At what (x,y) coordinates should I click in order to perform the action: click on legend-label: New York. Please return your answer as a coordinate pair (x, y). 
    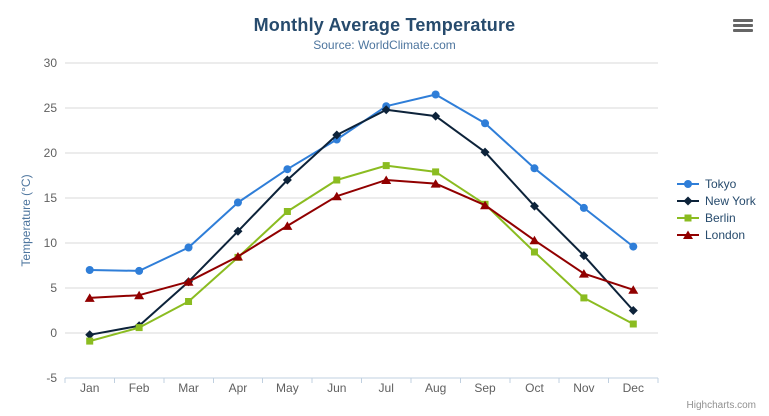
    Looking at the image, I should click on (730, 200).